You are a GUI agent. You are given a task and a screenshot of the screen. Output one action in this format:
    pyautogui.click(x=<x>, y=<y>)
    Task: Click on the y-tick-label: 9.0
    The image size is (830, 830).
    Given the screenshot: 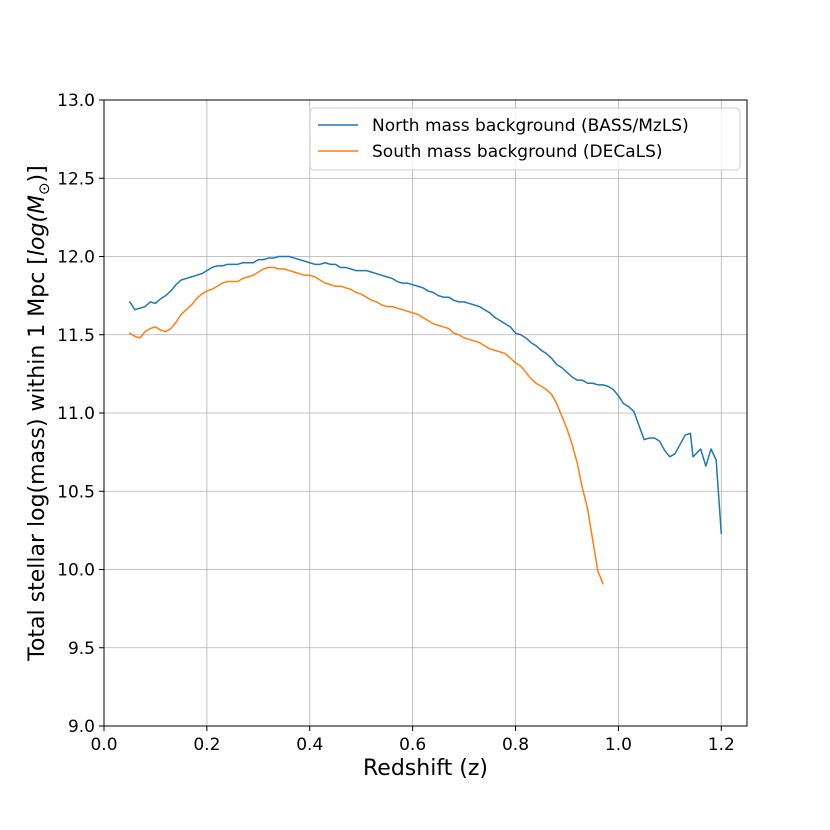 What is the action you would take?
    pyautogui.click(x=81, y=727)
    